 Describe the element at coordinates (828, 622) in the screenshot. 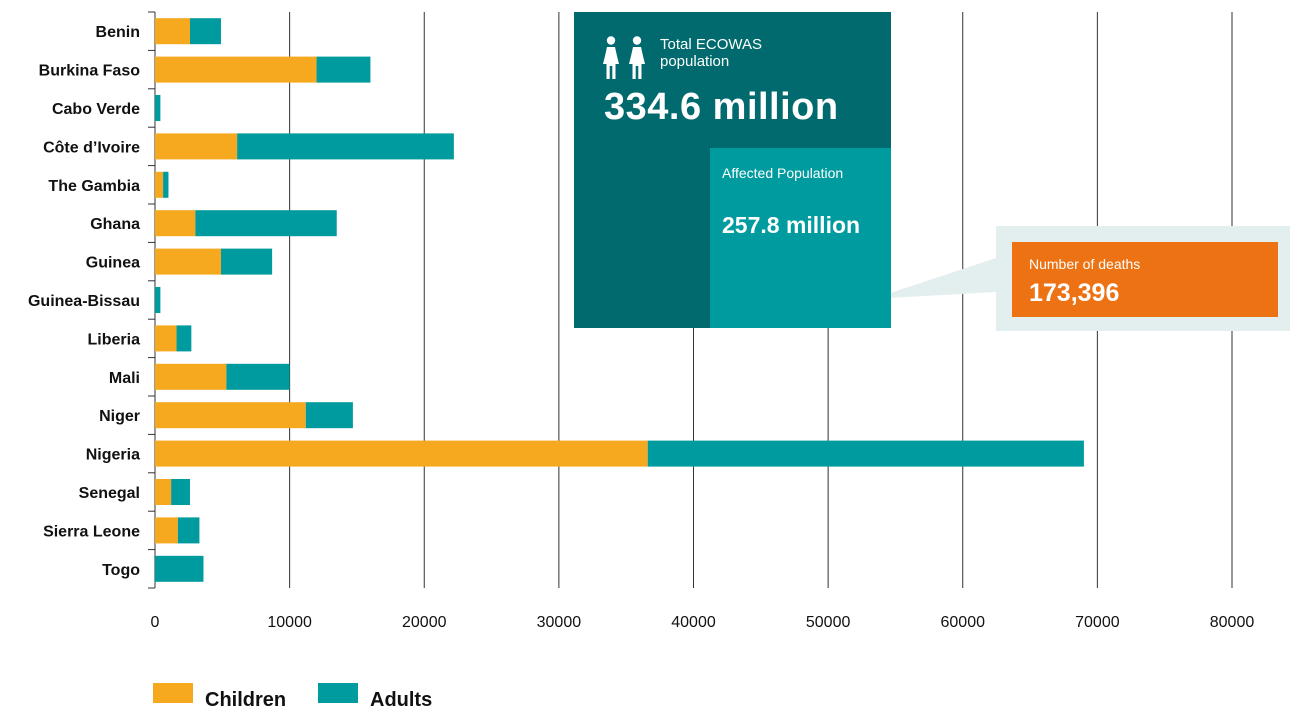

I see `x-tick-label: 50000` at that location.